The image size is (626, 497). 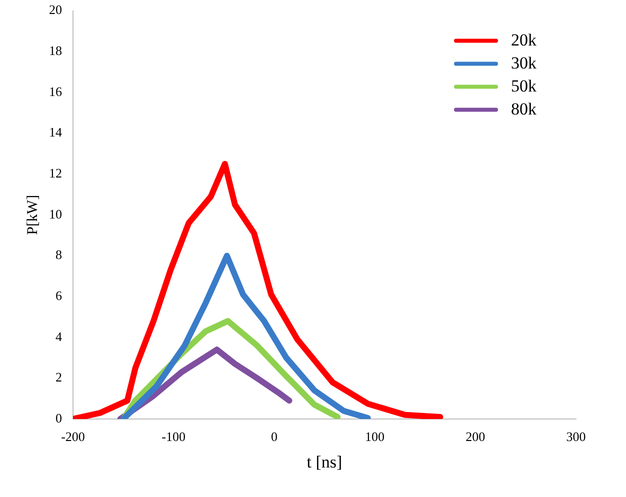 I want to click on y-tick-label: 0, so click(x=59, y=418).